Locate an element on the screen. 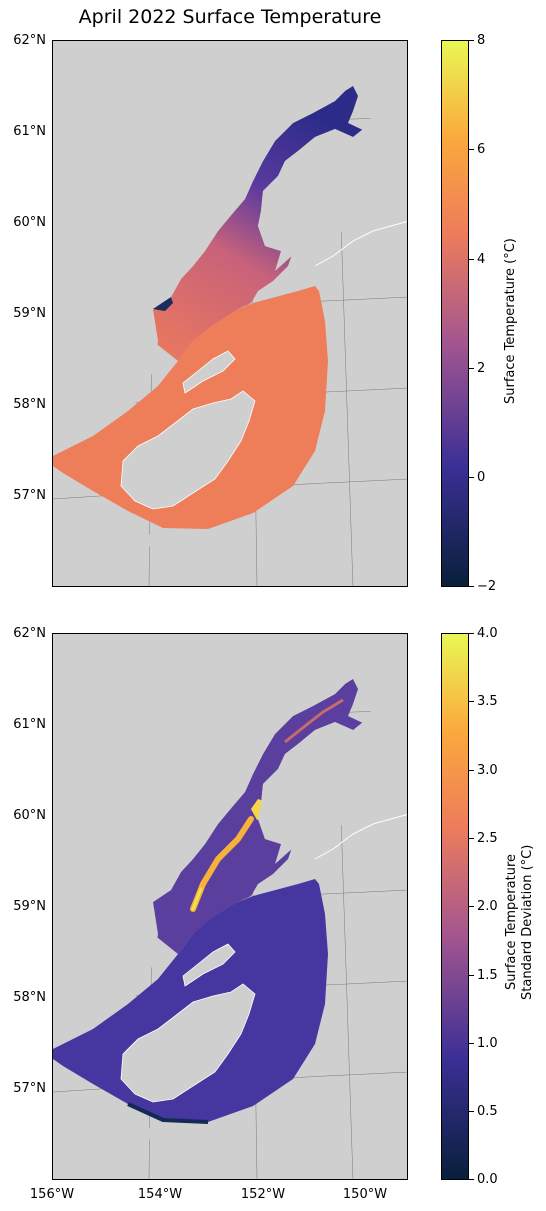 The height and width of the screenshot is (1211, 546). colorbar-tick-label: 3.0 is located at coordinates (487, 770).